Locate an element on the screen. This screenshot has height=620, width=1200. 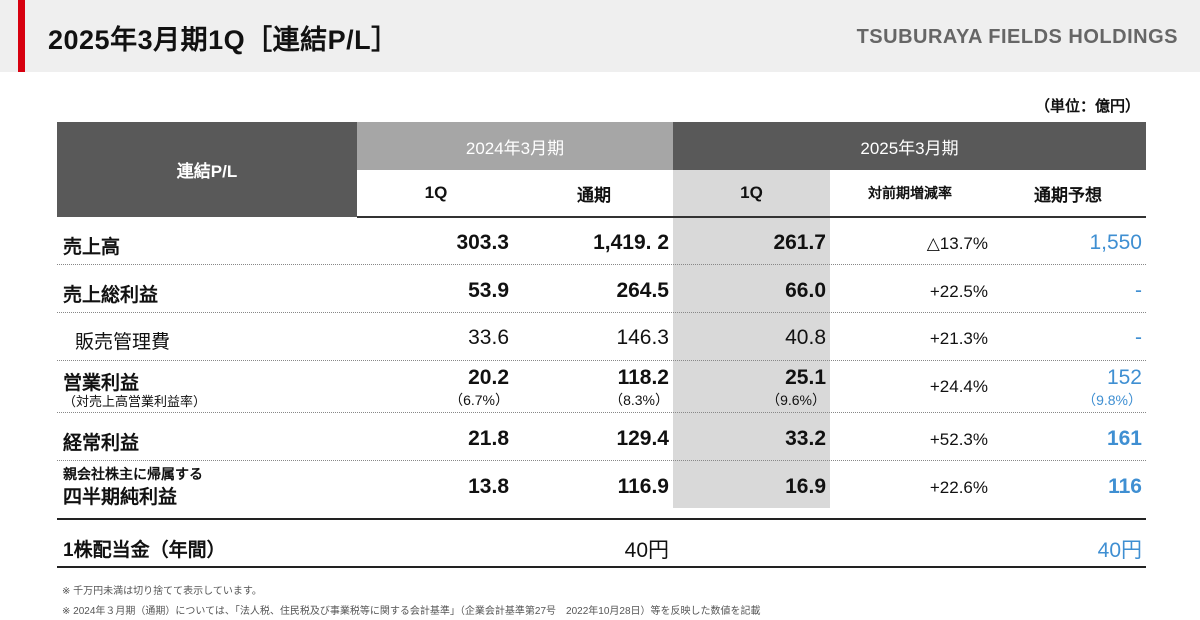
company-logo-text: TSUBURAYA FIELDS HOLDINGS is located at coordinates (1017, 37).